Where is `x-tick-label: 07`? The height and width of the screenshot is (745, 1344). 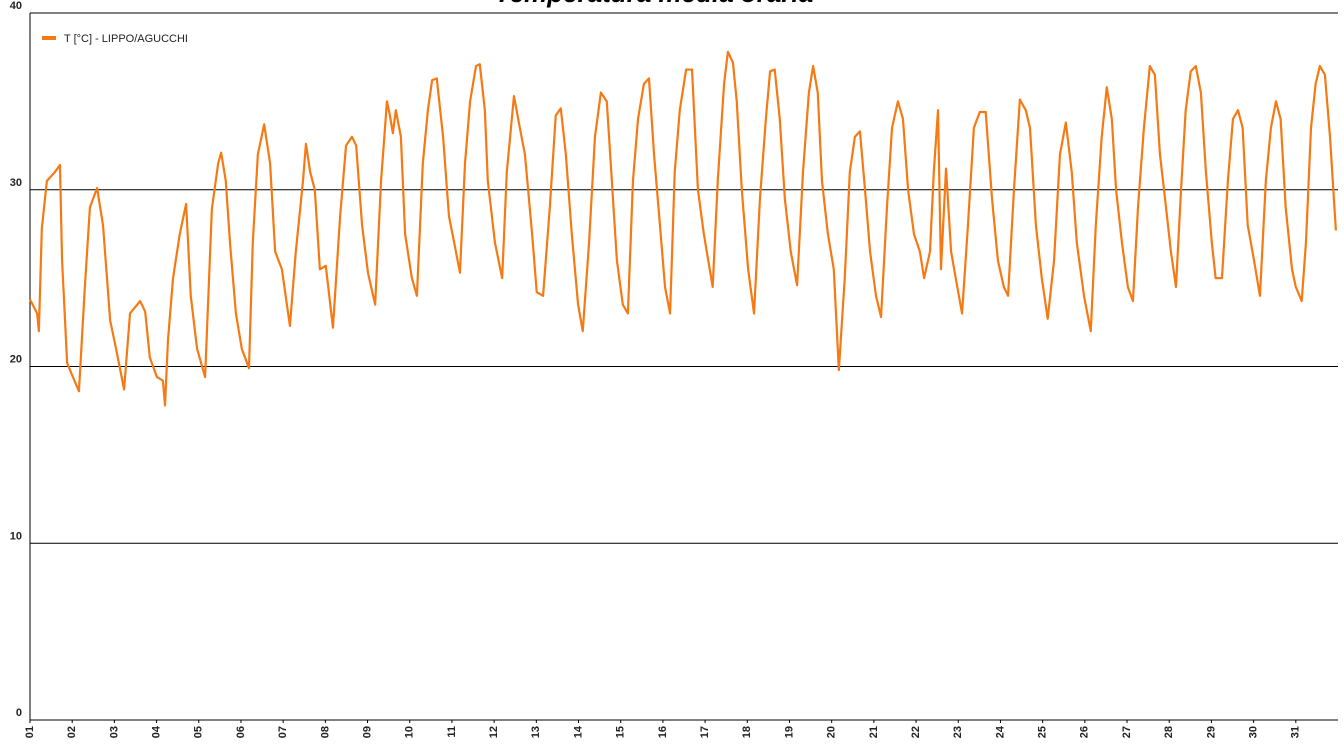
x-tick-label: 07 is located at coordinates (283, 732).